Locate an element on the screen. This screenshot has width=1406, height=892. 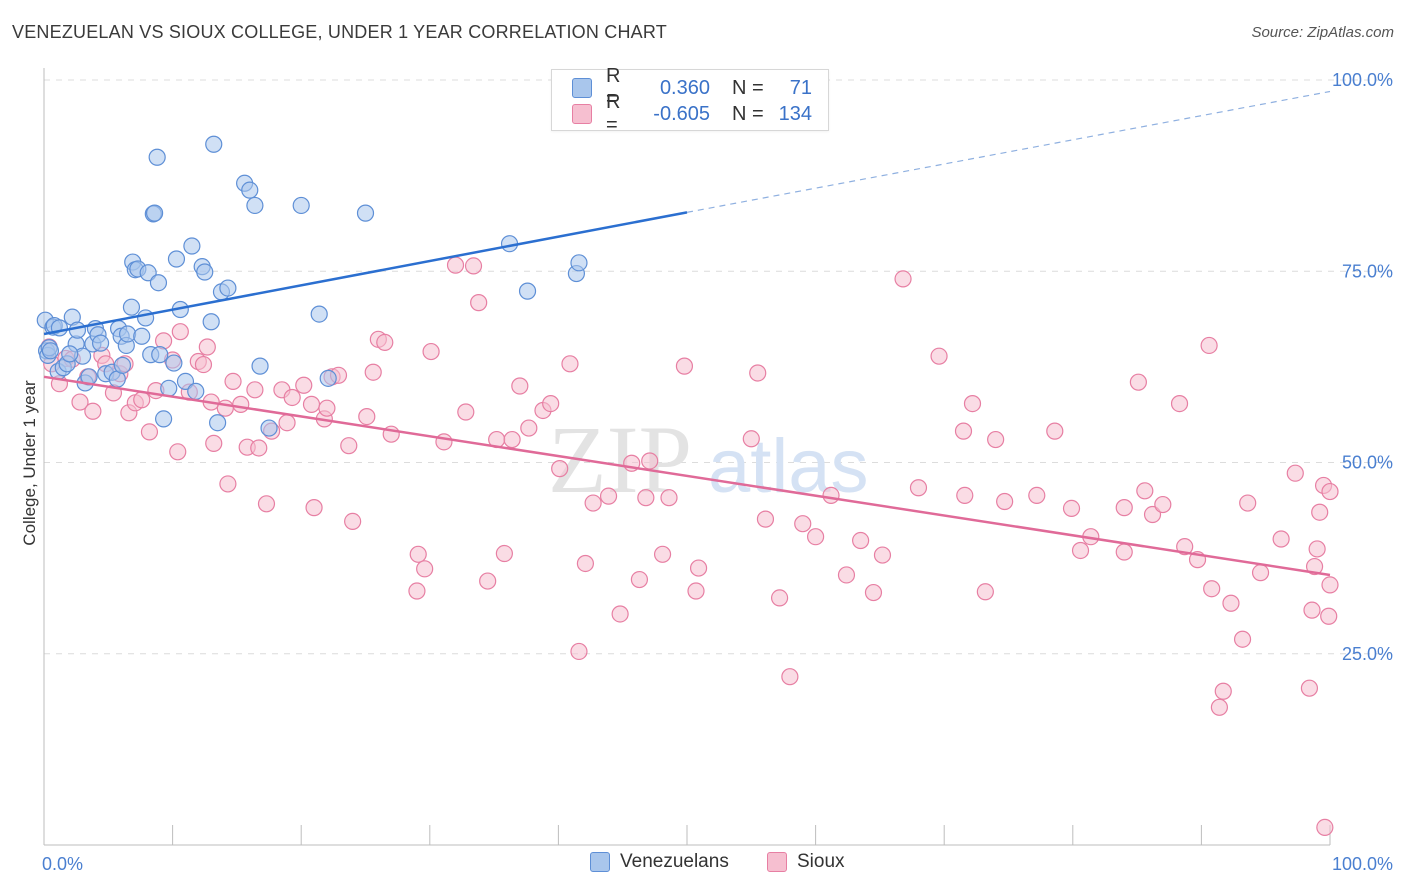
x-tick-label: 0.0% is located at coordinates (62, 864).